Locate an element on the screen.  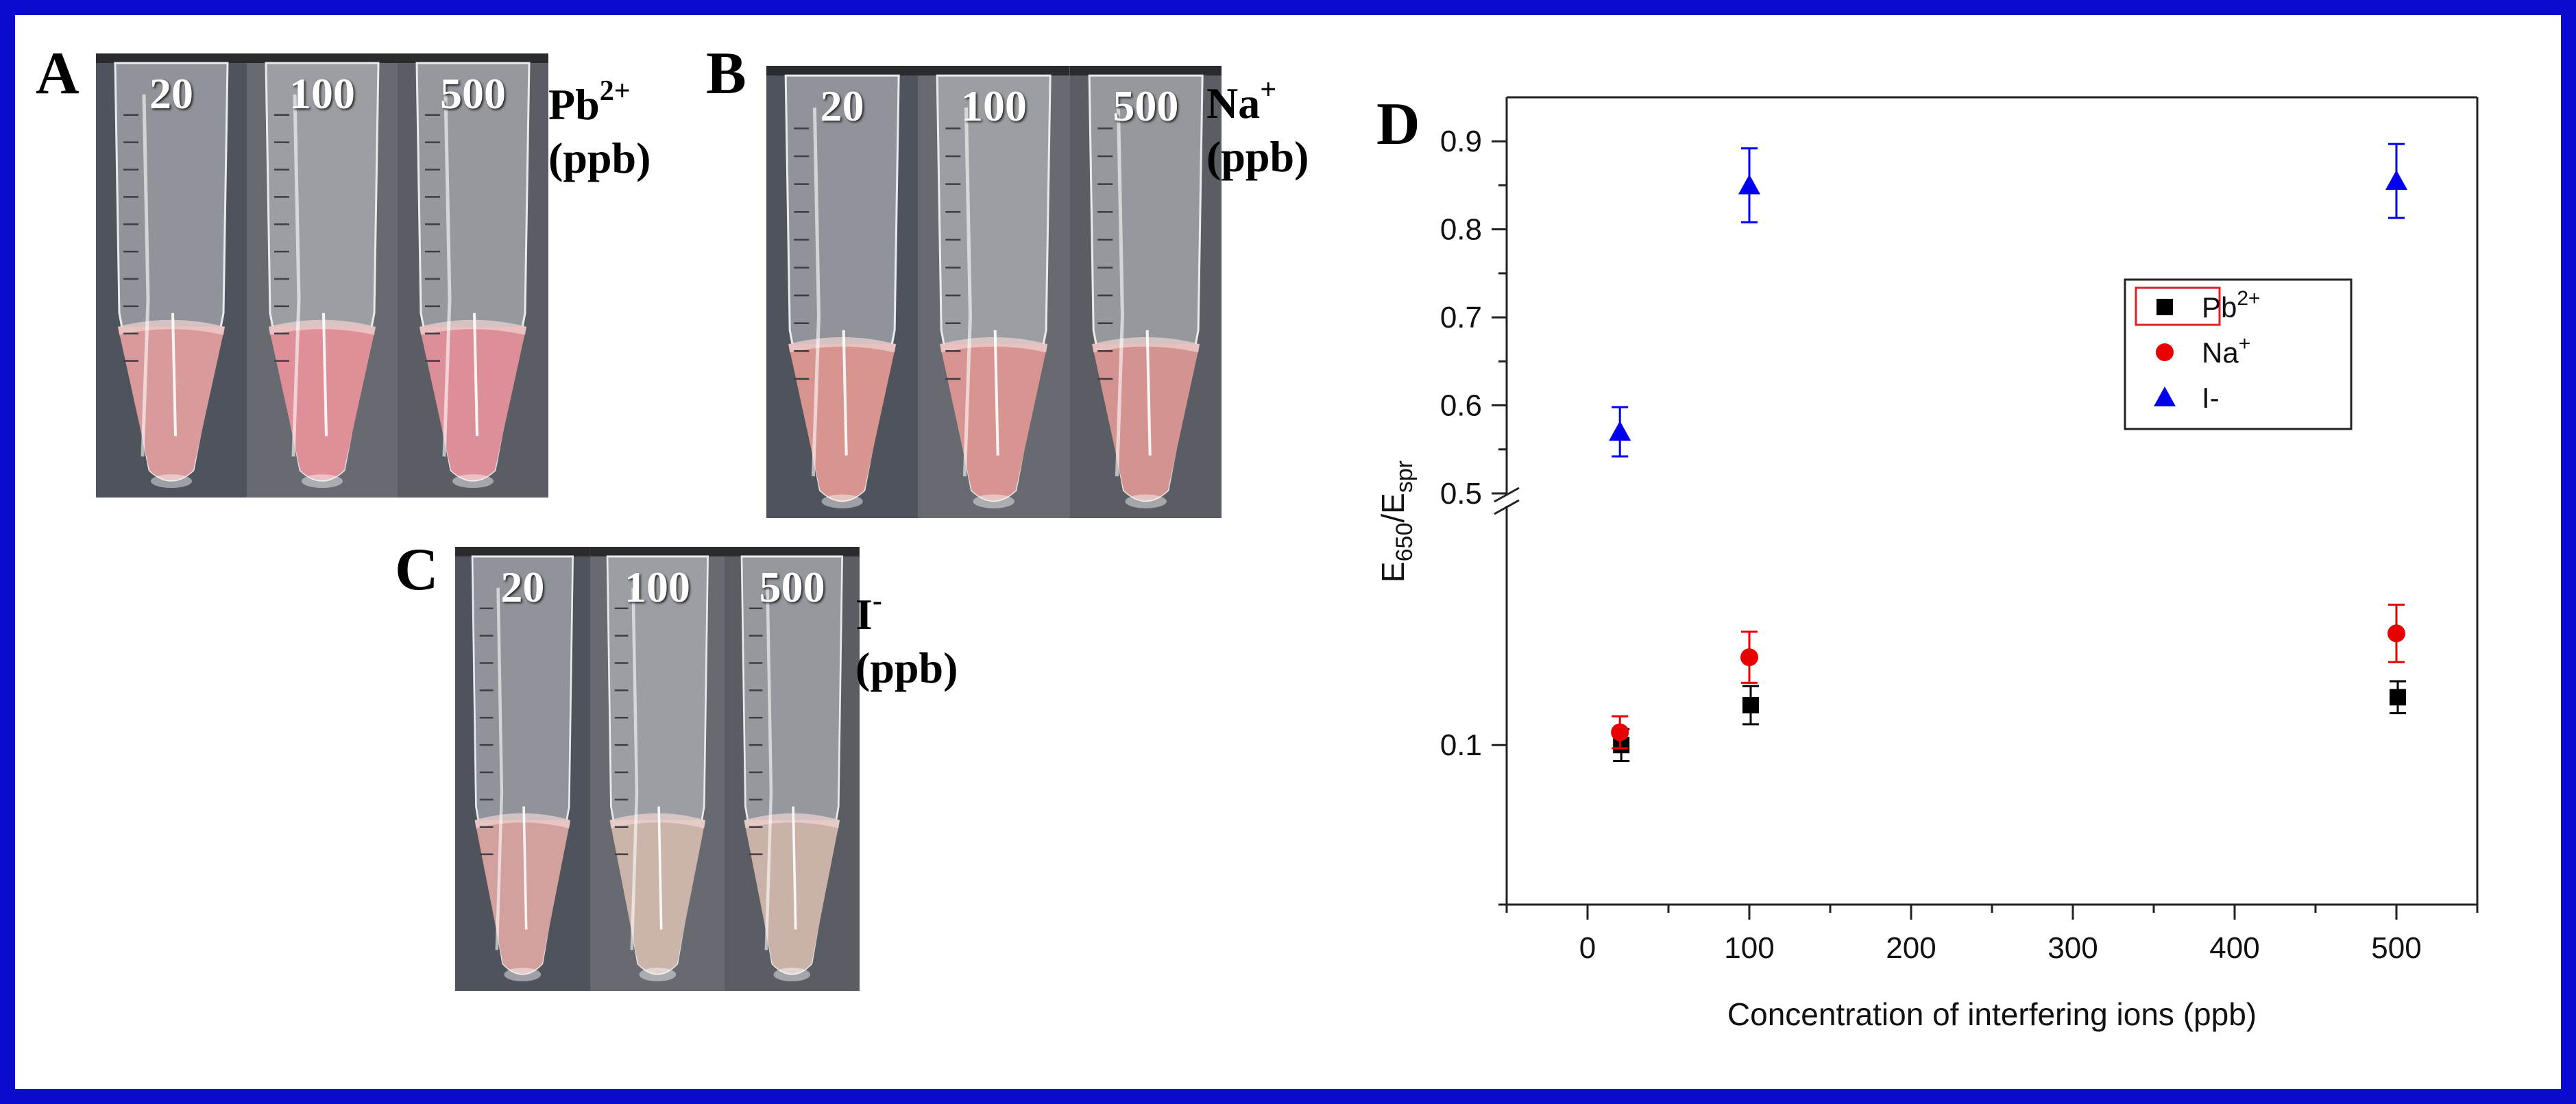
x-tick-label: 400 is located at coordinates (2234, 948).